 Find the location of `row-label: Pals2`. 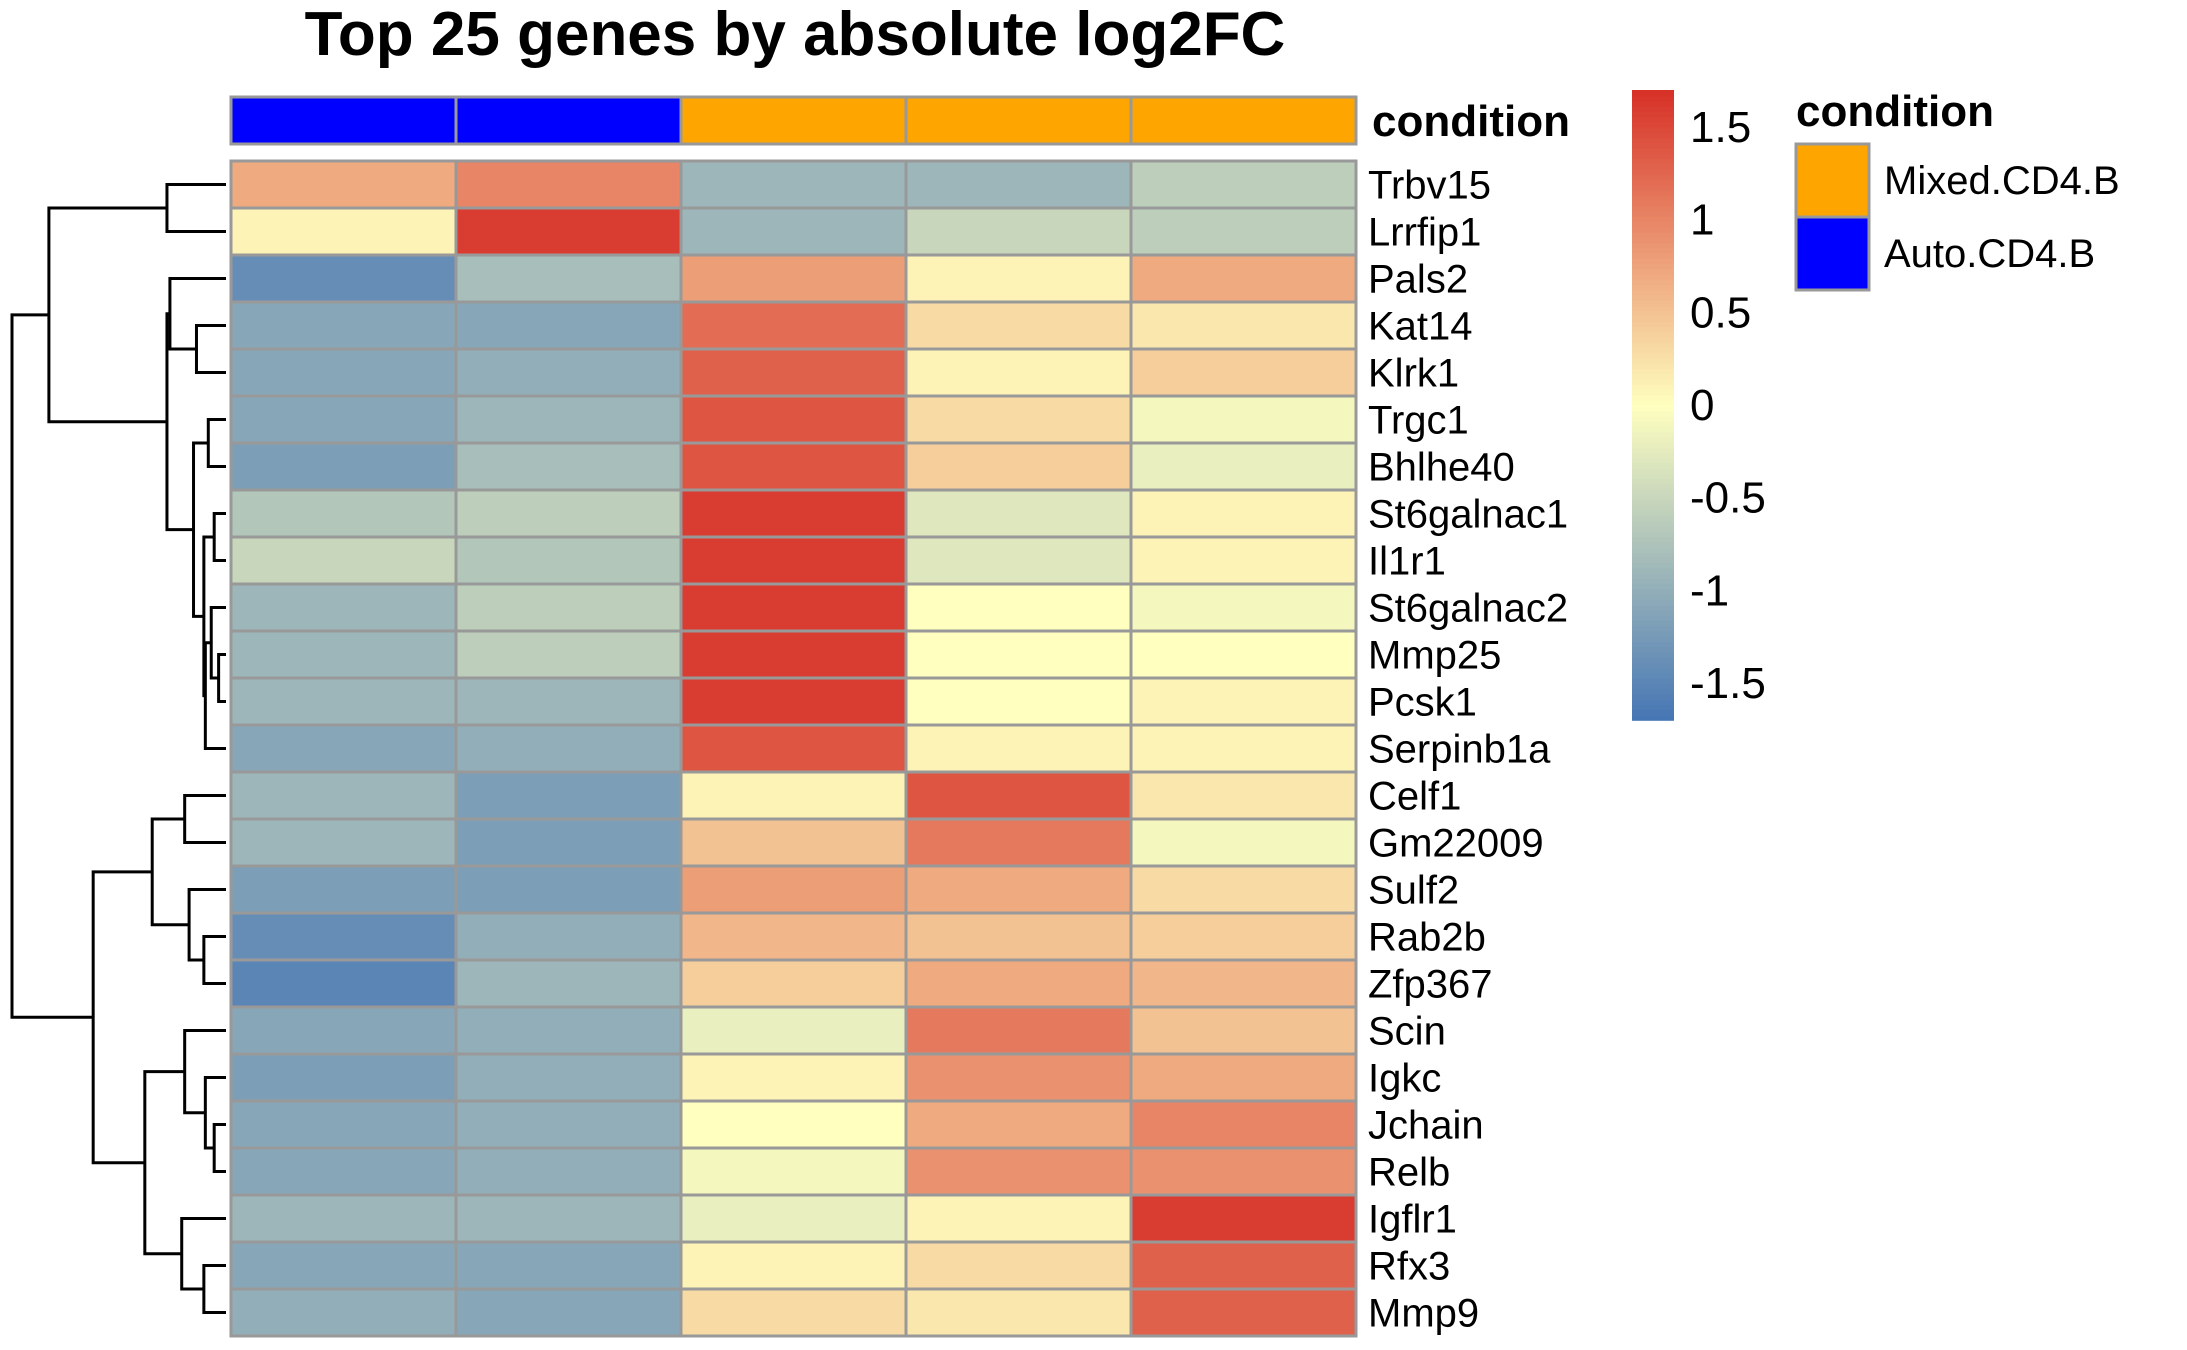

row-label: Pals2 is located at coordinates (1418, 280).